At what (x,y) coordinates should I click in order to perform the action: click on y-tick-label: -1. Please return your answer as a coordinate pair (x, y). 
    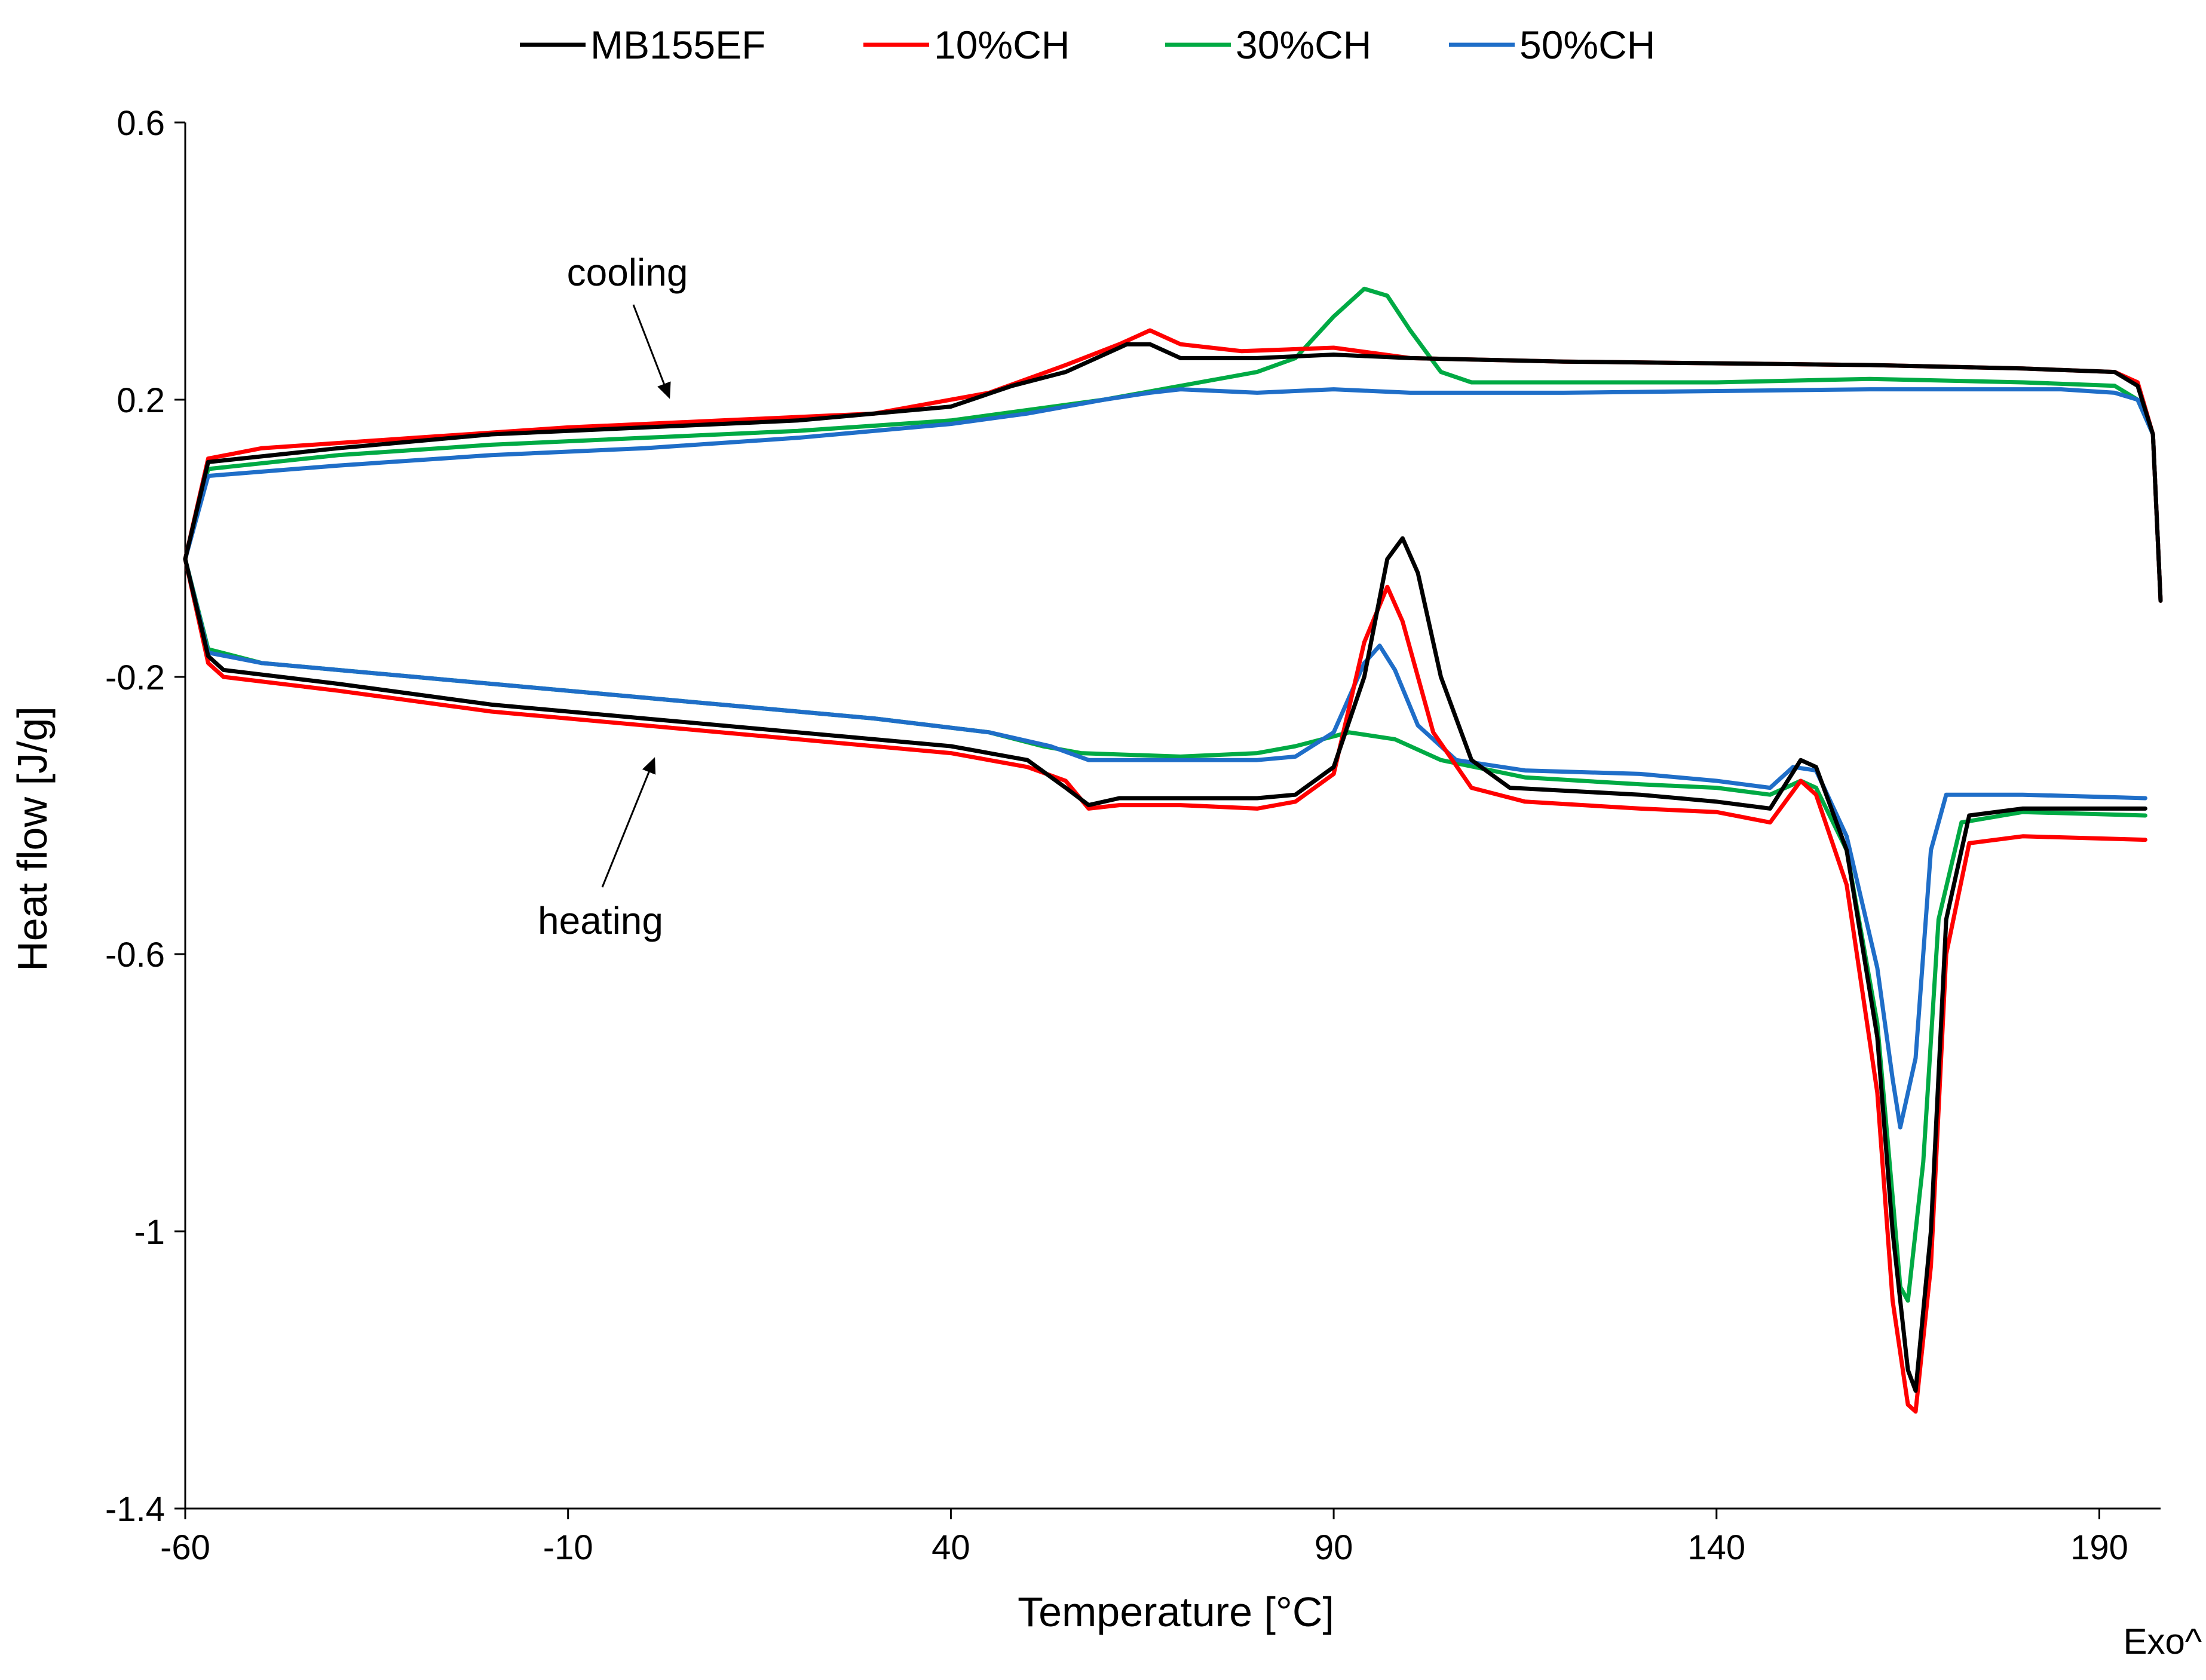
    Looking at the image, I should click on (149, 1232).